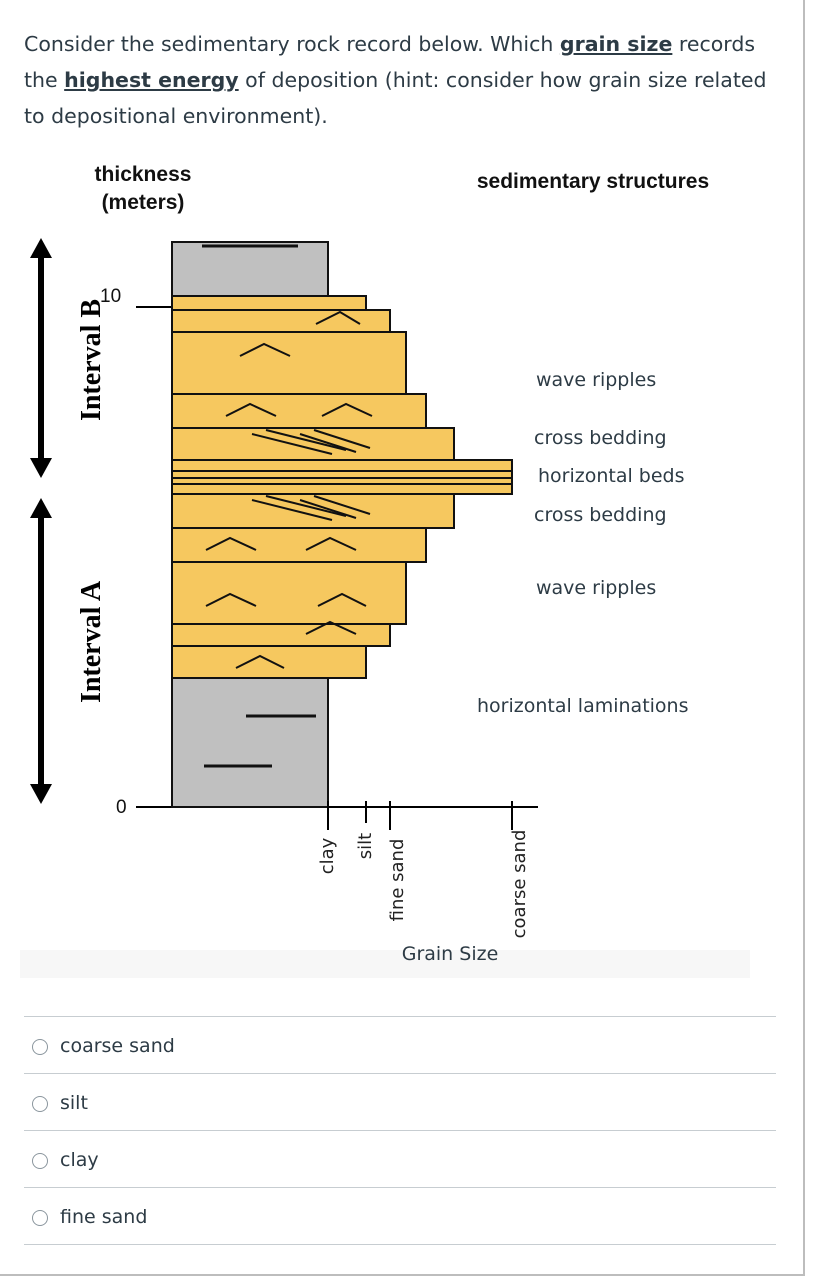 The width and height of the screenshot is (824, 1284). I want to click on structure-label-horizontal-laminations: horizontal laminations, so click(583, 706).